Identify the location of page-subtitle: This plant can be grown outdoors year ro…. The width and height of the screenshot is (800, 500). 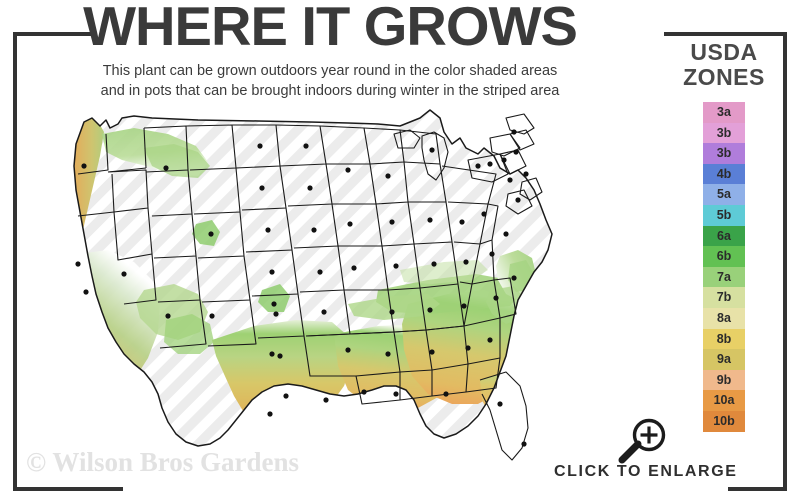
(330, 81).